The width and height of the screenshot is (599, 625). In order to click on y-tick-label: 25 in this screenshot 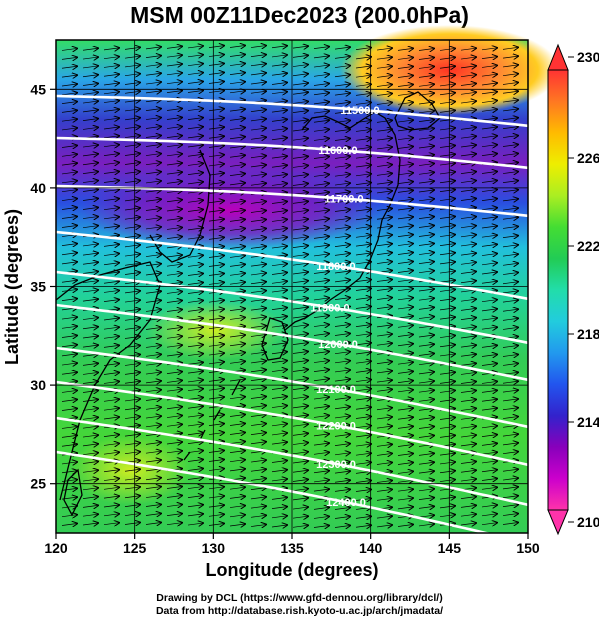, I will do `click(38, 484)`.